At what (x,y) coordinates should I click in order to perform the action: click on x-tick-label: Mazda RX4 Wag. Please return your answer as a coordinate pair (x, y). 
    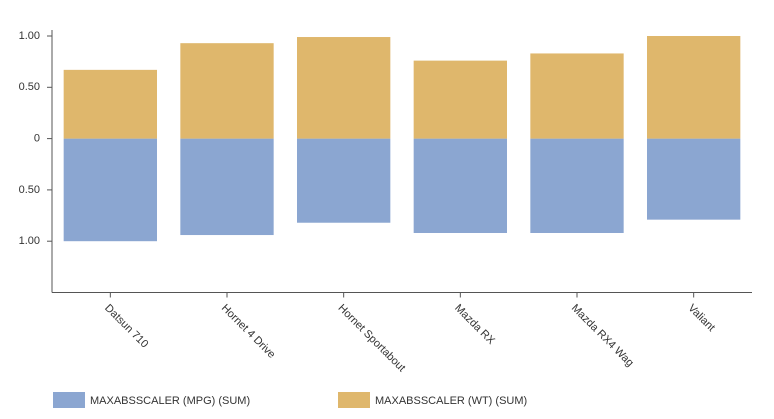
    Looking at the image, I should click on (602, 335).